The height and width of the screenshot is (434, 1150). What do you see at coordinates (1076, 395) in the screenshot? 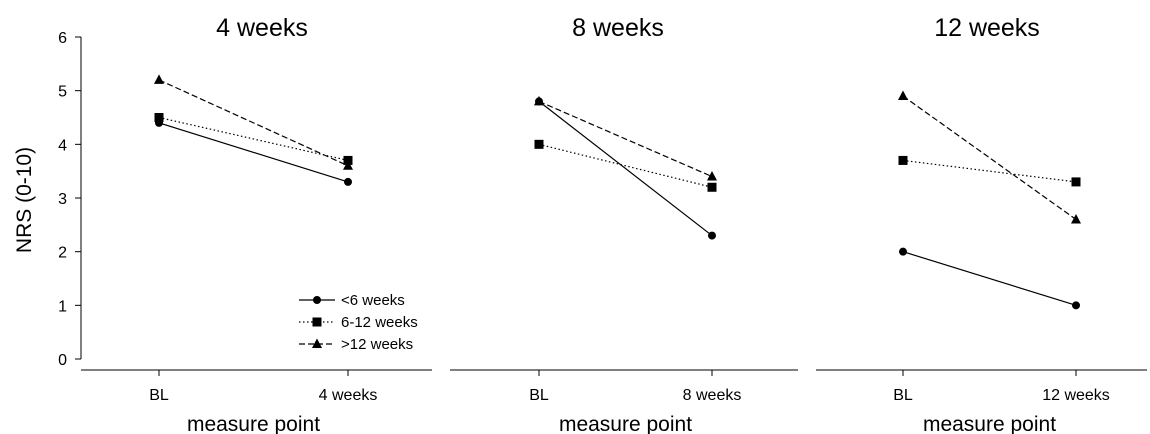
I see `x-tick-label: 12 weeks` at bounding box center [1076, 395].